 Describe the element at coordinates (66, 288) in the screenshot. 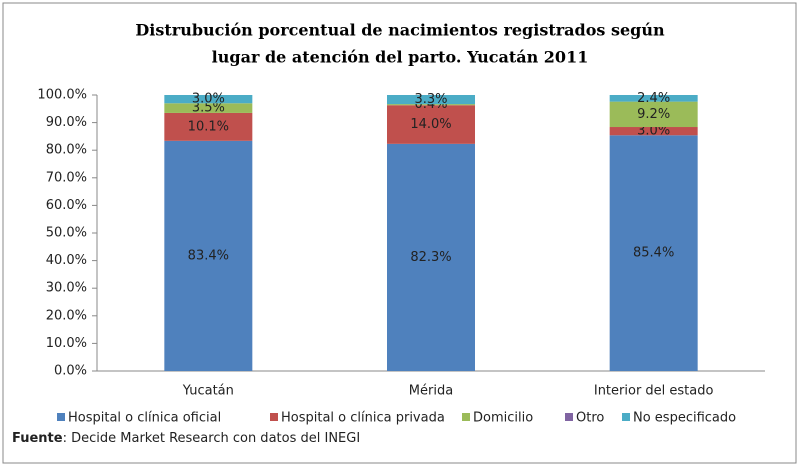

I see `y-tick-label: 30.0%` at that location.